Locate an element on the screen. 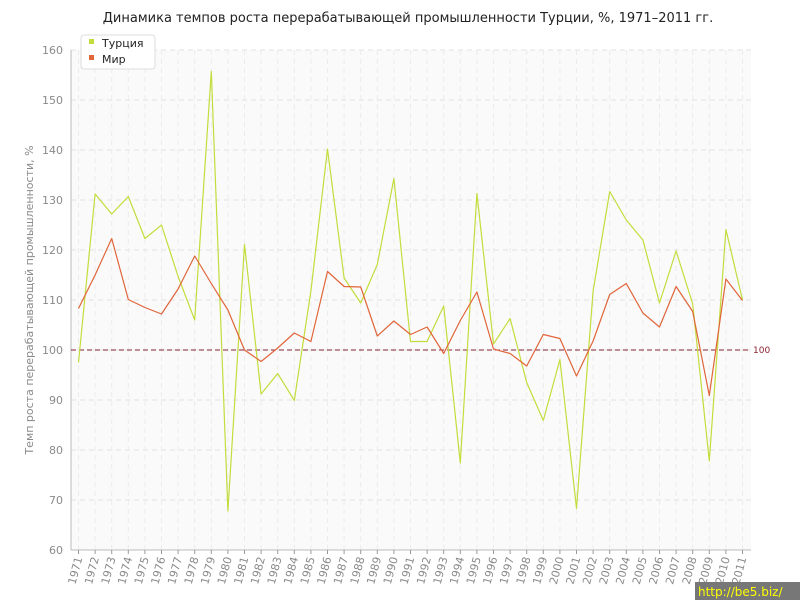 The image size is (800, 600). watermark-box is located at coordinates (747, 591).